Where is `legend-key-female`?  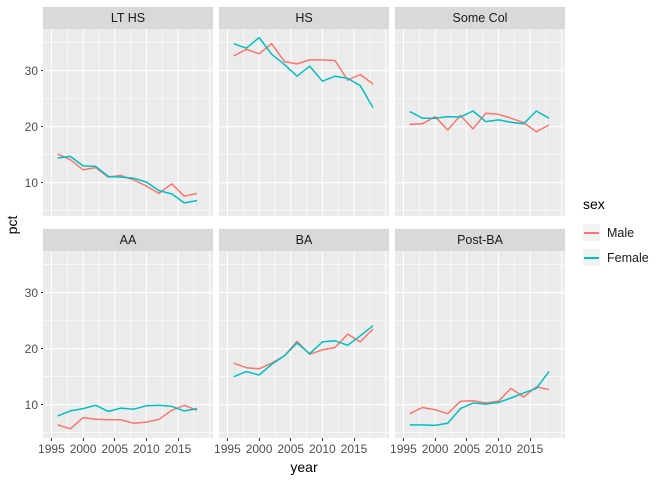 legend-key-female is located at coordinates (591, 257).